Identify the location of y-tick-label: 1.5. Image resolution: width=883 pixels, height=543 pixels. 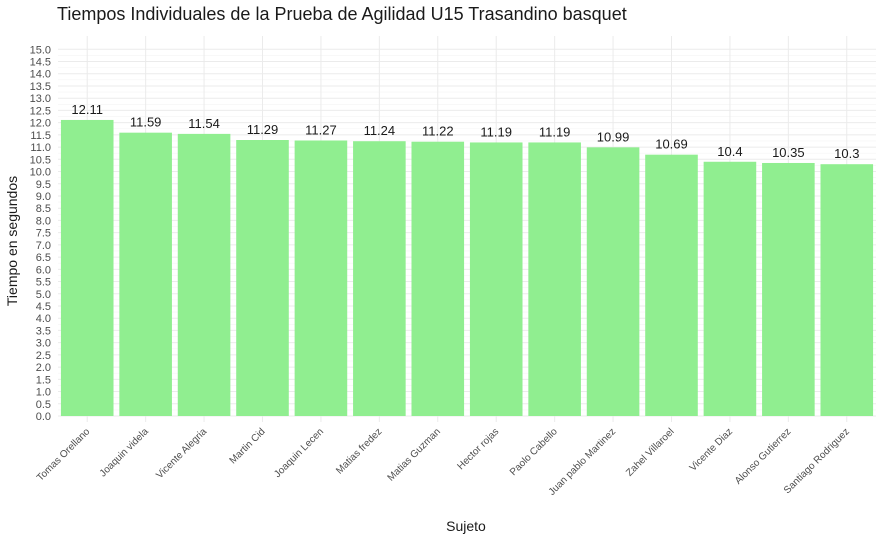
(43, 380).